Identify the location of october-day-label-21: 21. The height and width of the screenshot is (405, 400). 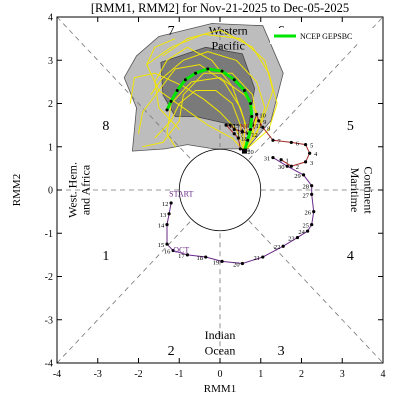
(257, 258).